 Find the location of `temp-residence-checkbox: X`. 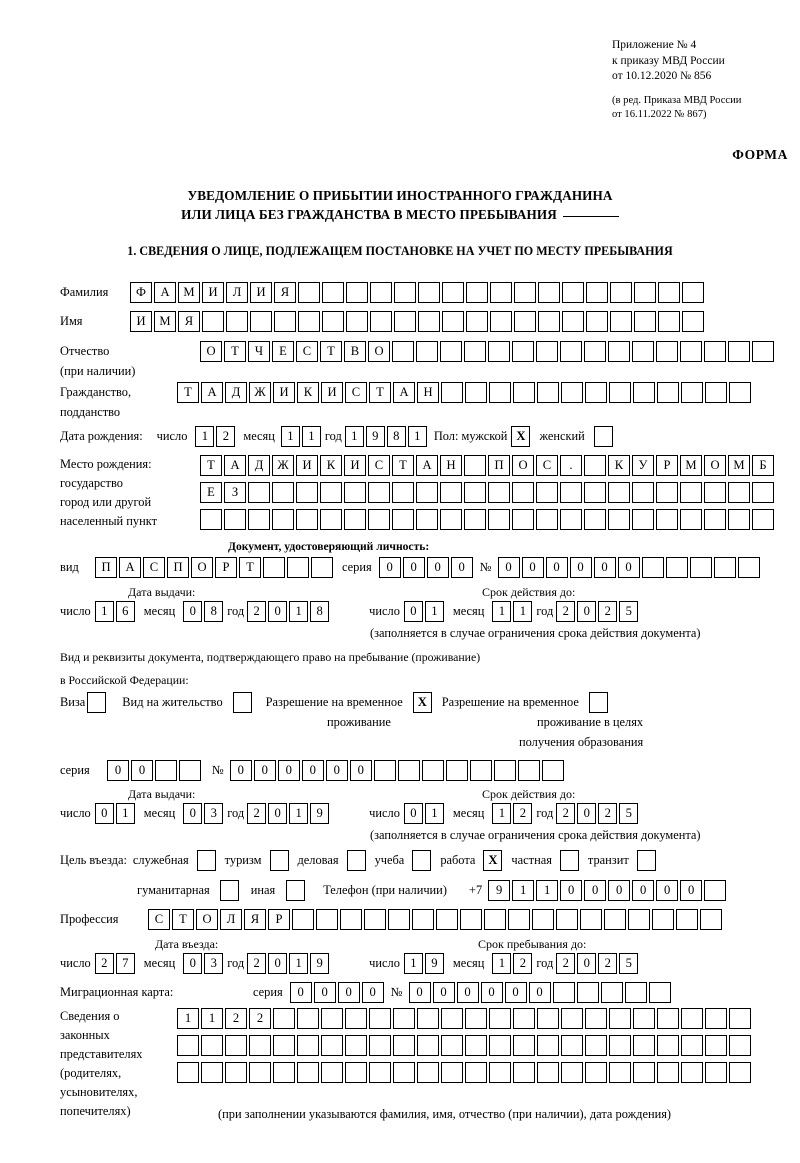

temp-residence-checkbox: X is located at coordinates (422, 702).